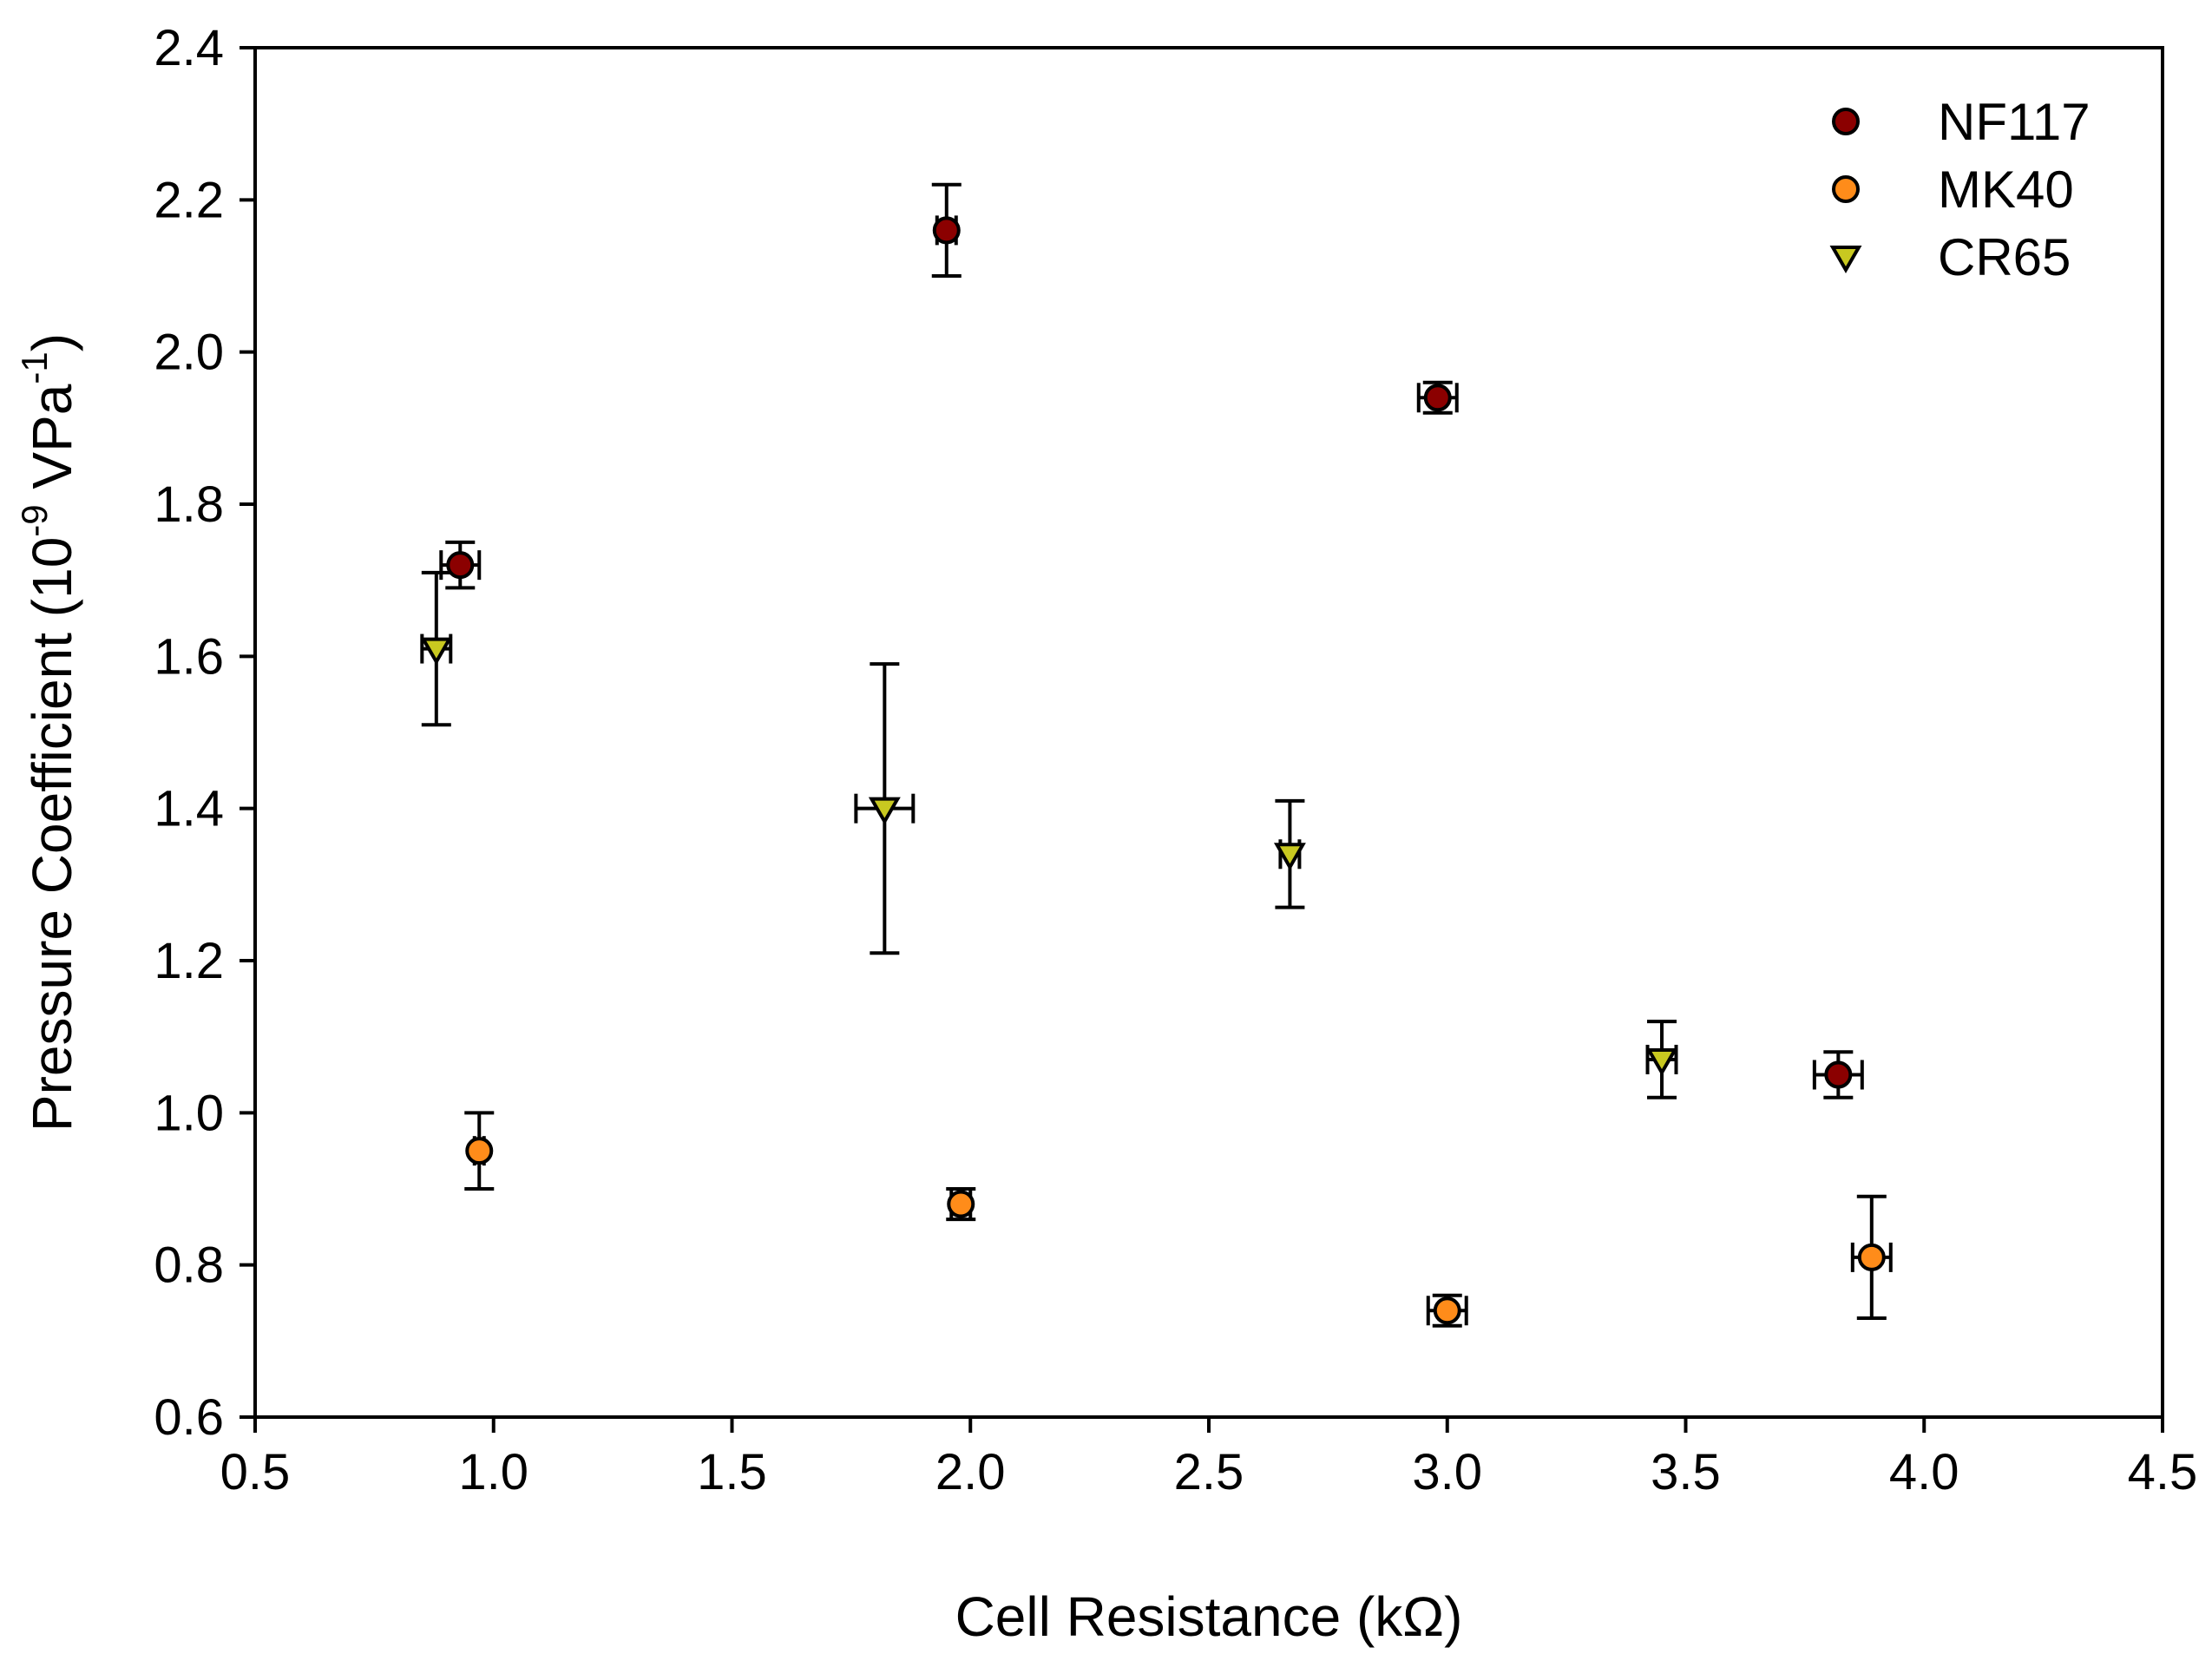  Describe the element at coordinates (1924, 1472) in the screenshot. I see `x-tick-label: 4.0` at that location.